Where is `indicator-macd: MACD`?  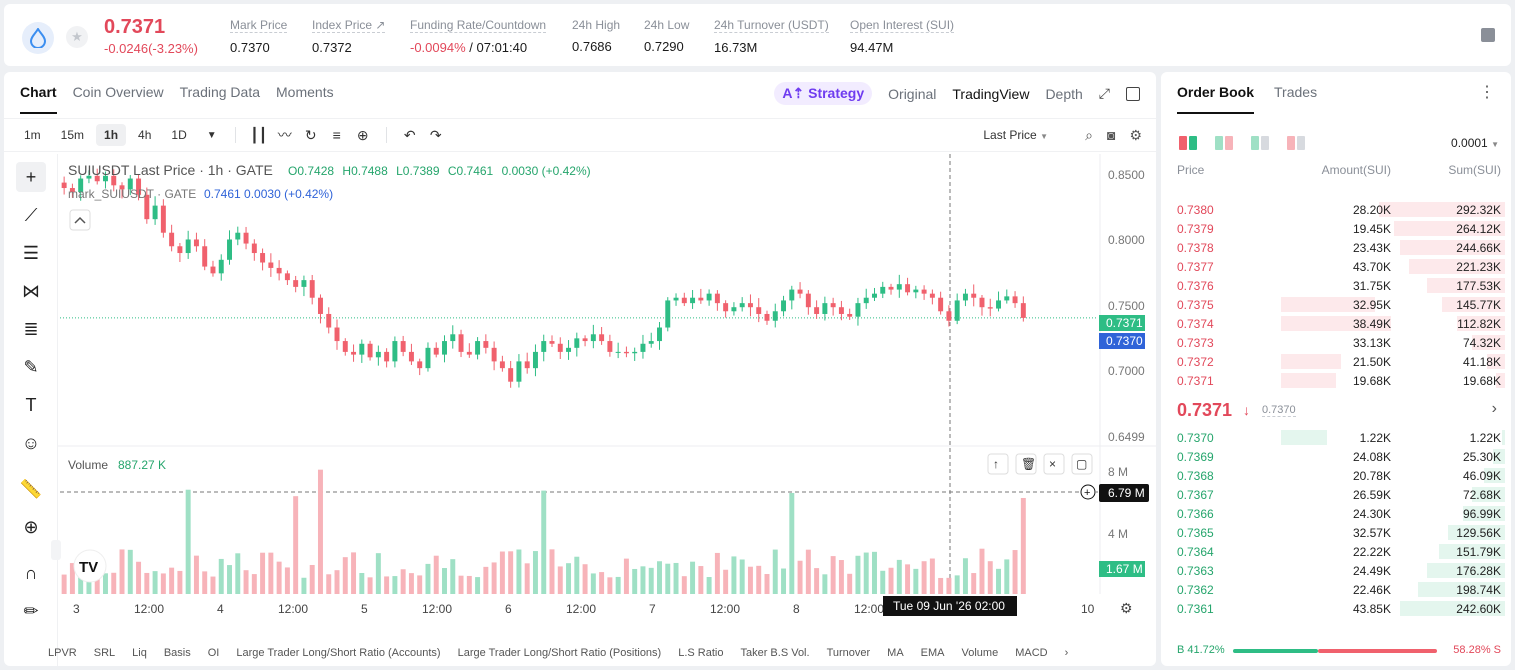 indicator-macd: MACD is located at coordinates (1031, 653).